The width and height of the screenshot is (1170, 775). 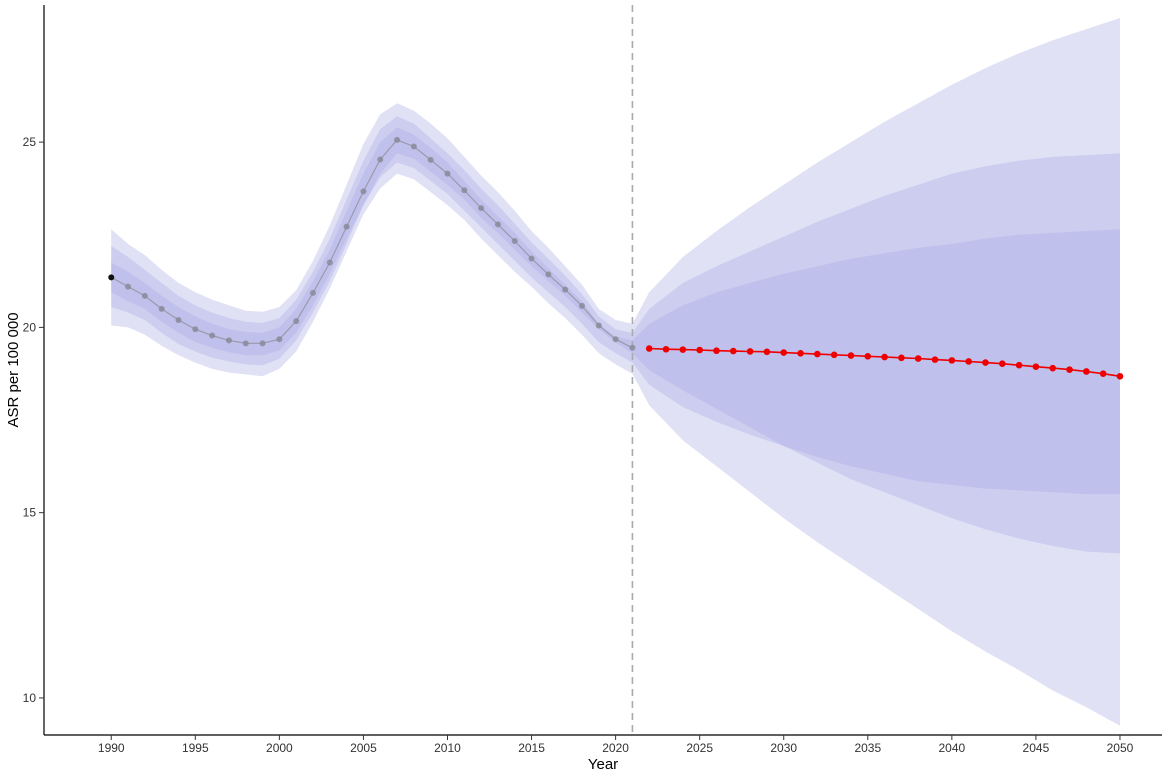 I want to click on y-tick-label: 20, so click(x=30, y=327).